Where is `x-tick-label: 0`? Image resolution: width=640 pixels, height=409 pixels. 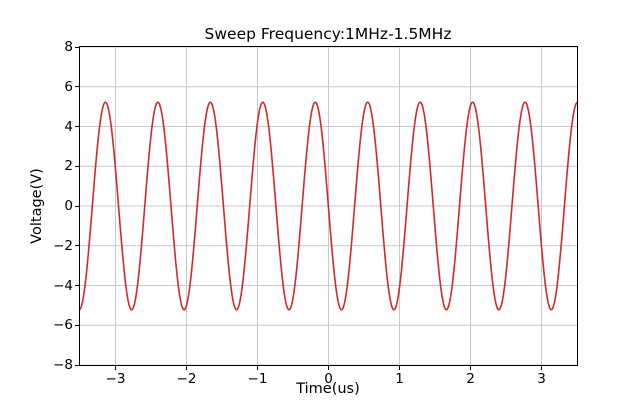 x-tick-label: 0 is located at coordinates (328, 379).